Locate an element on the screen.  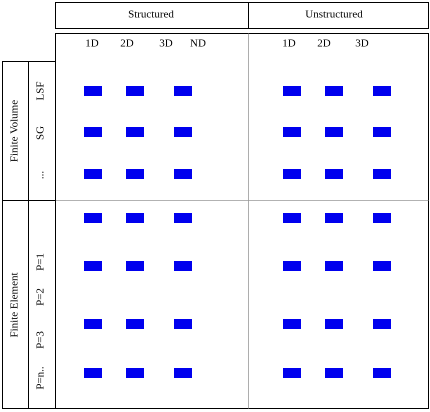
subcolumn-label: ND is located at coordinates (198, 44).